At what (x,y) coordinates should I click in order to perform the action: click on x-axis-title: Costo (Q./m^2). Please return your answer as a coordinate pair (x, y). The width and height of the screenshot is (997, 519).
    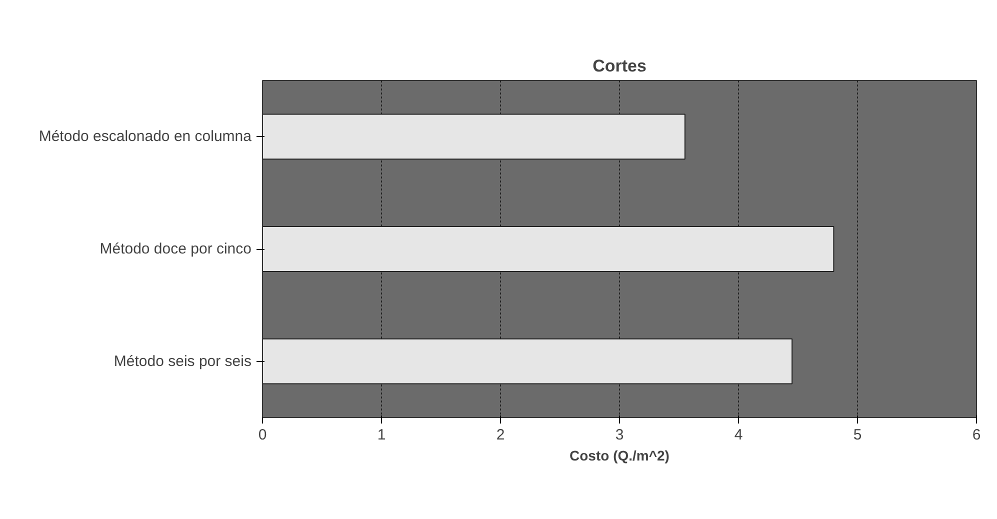
    Looking at the image, I should click on (620, 456).